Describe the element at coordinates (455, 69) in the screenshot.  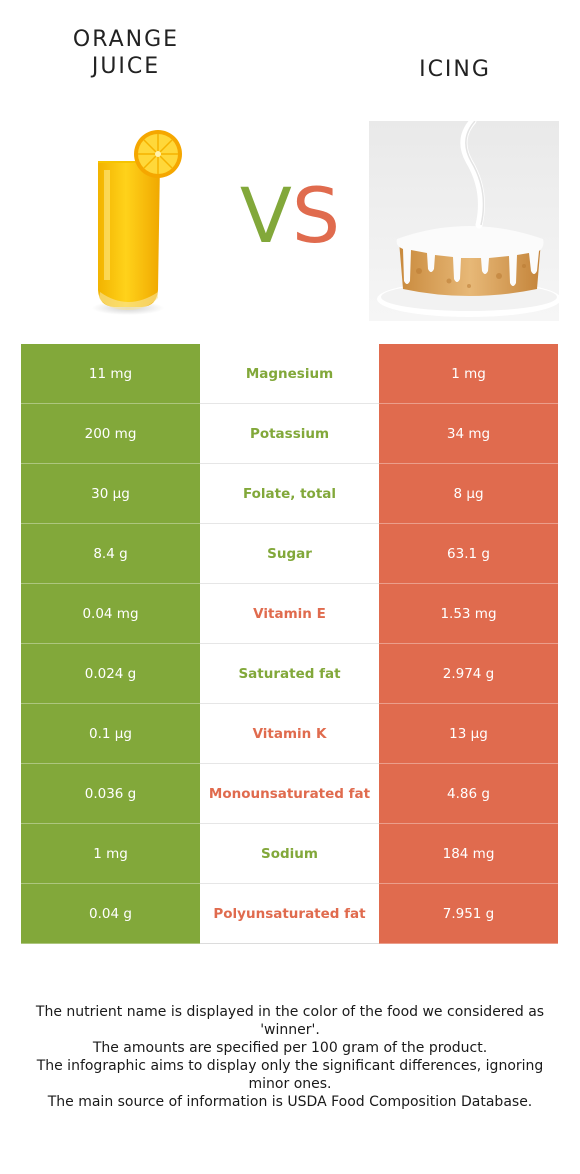
I see `right-food-title: ICING` at that location.